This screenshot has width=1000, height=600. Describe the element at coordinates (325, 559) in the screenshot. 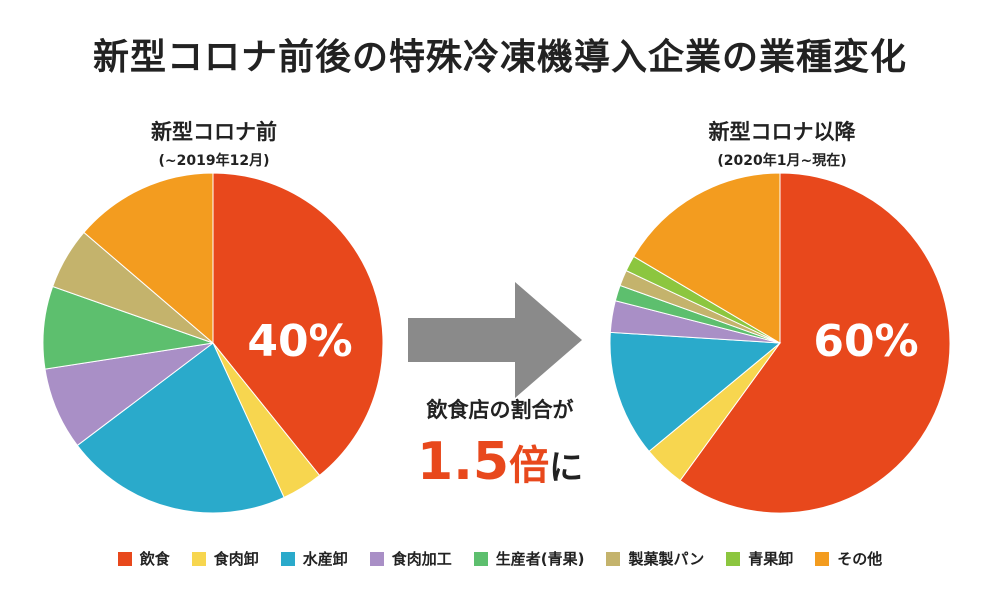

I see `legend-label: 水産卸` at that location.